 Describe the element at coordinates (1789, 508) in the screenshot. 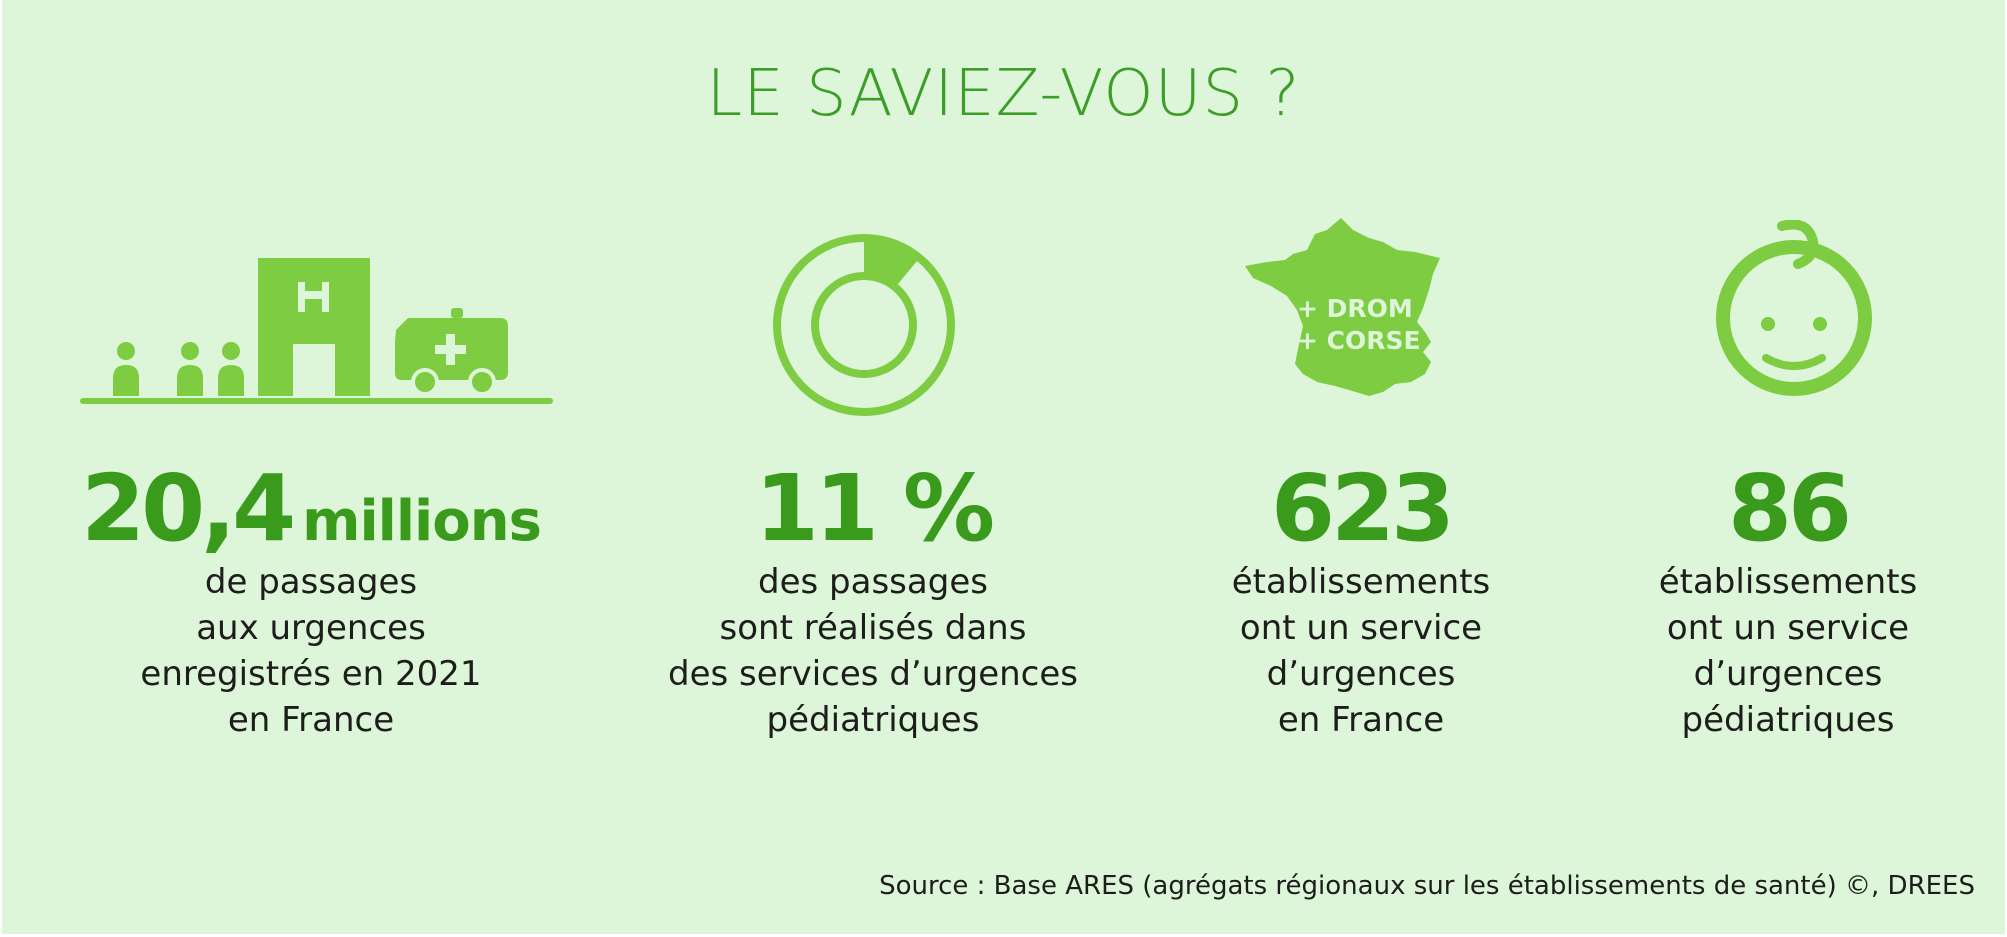

I see `stat-number: 86` at that location.